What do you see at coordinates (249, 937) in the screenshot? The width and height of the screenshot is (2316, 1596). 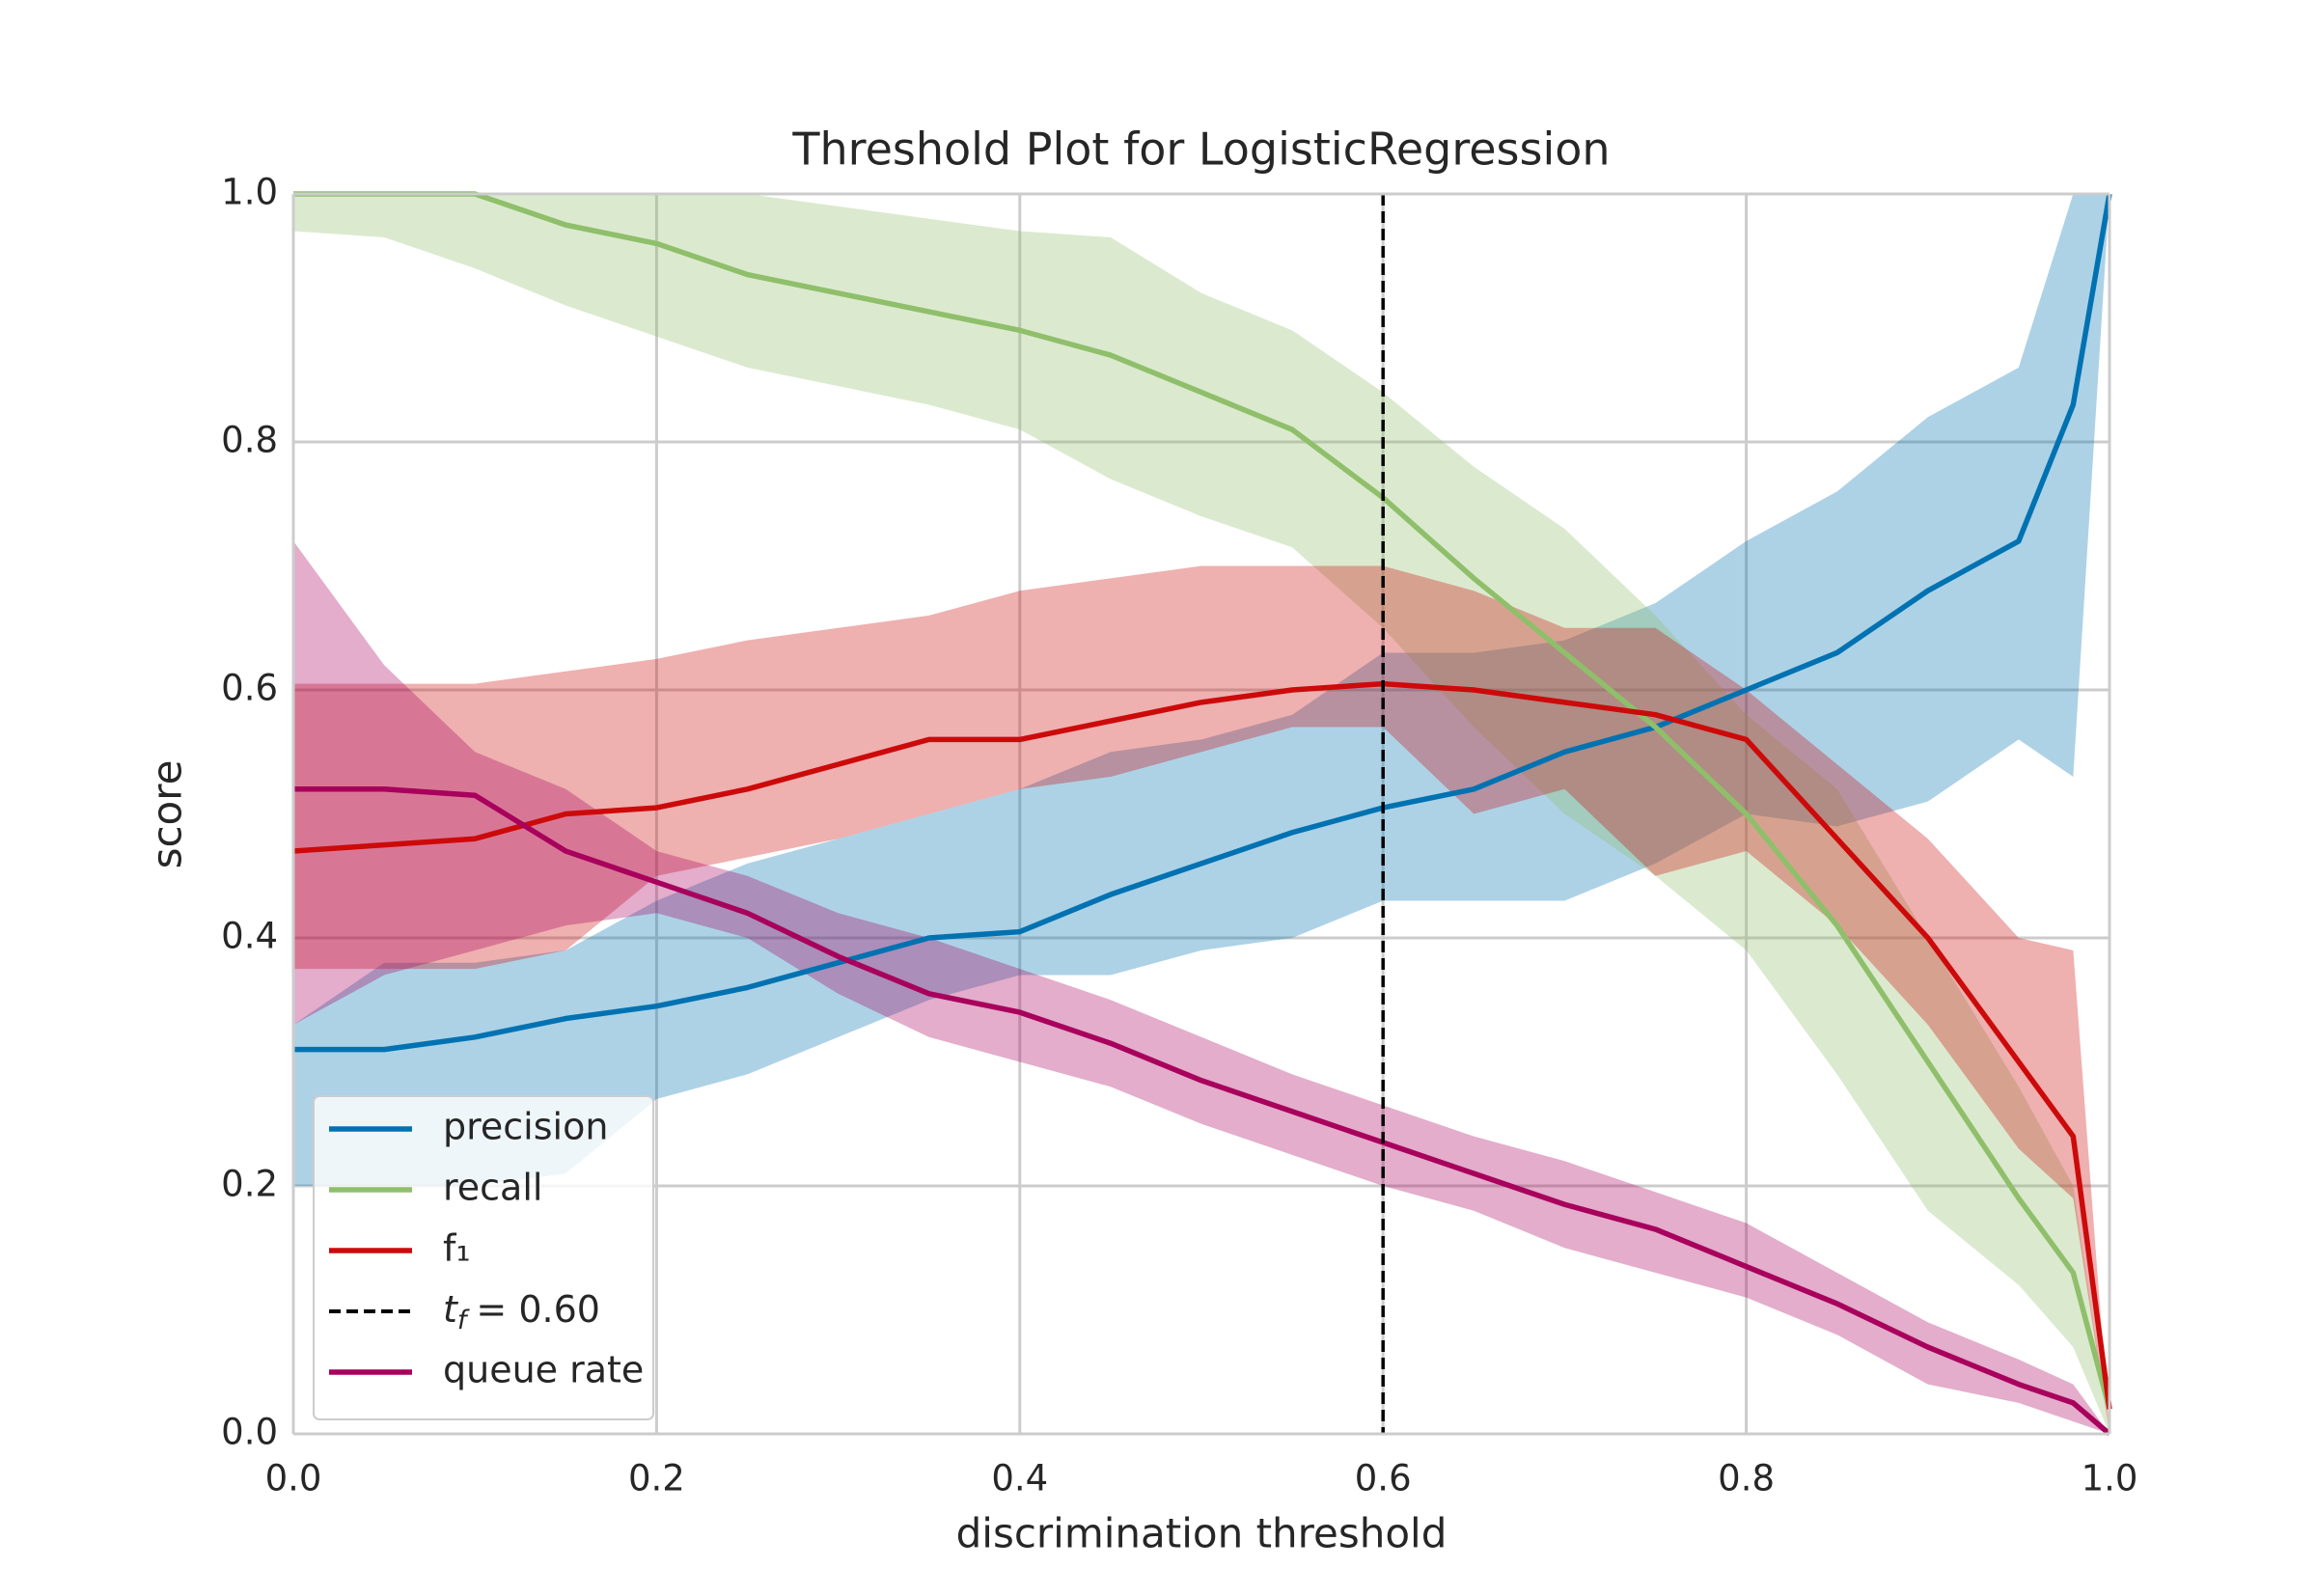 I see `y-tick-label: 0.4` at bounding box center [249, 937].